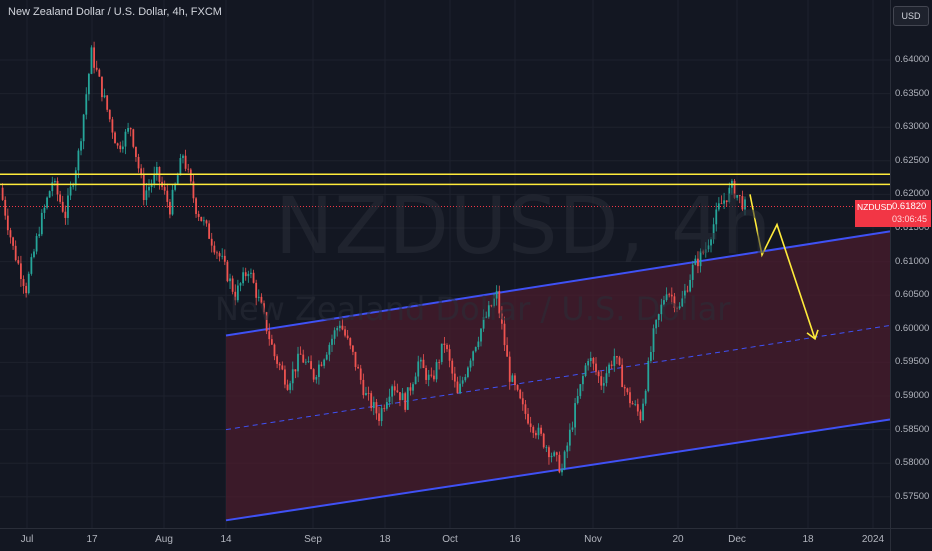  Describe the element at coordinates (557, 377) in the screenshot. I see `channel-mid-line` at that location.